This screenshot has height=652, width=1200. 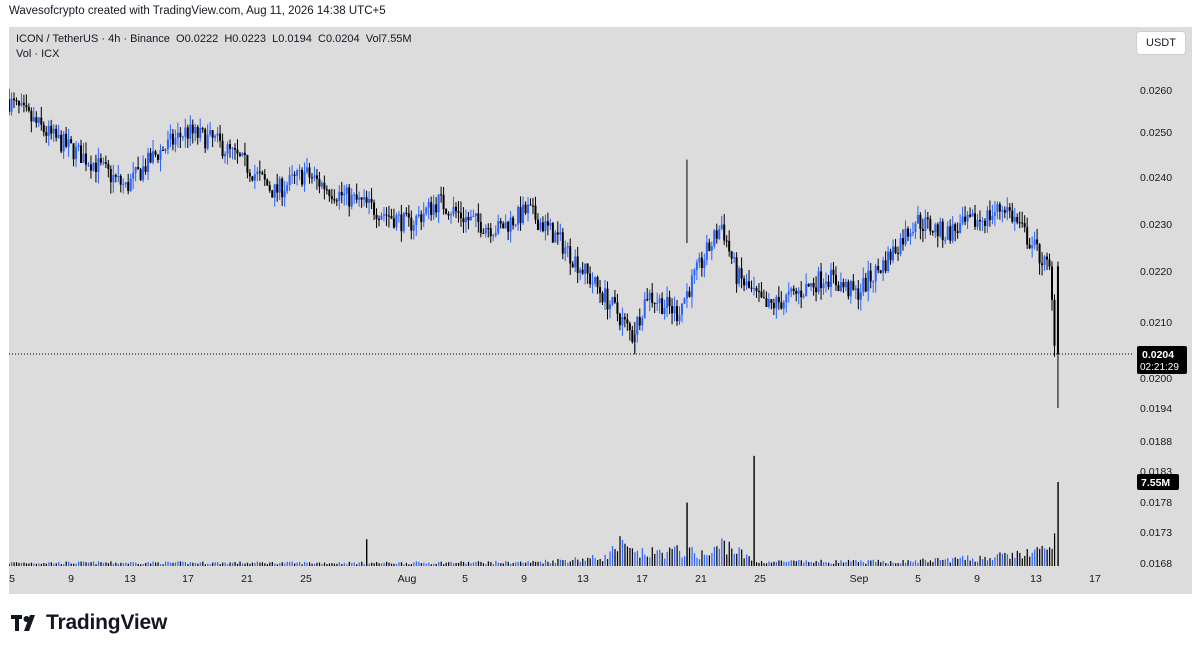 What do you see at coordinates (89, 623) in the screenshot?
I see `tradingview-logo: TradingView` at bounding box center [89, 623].